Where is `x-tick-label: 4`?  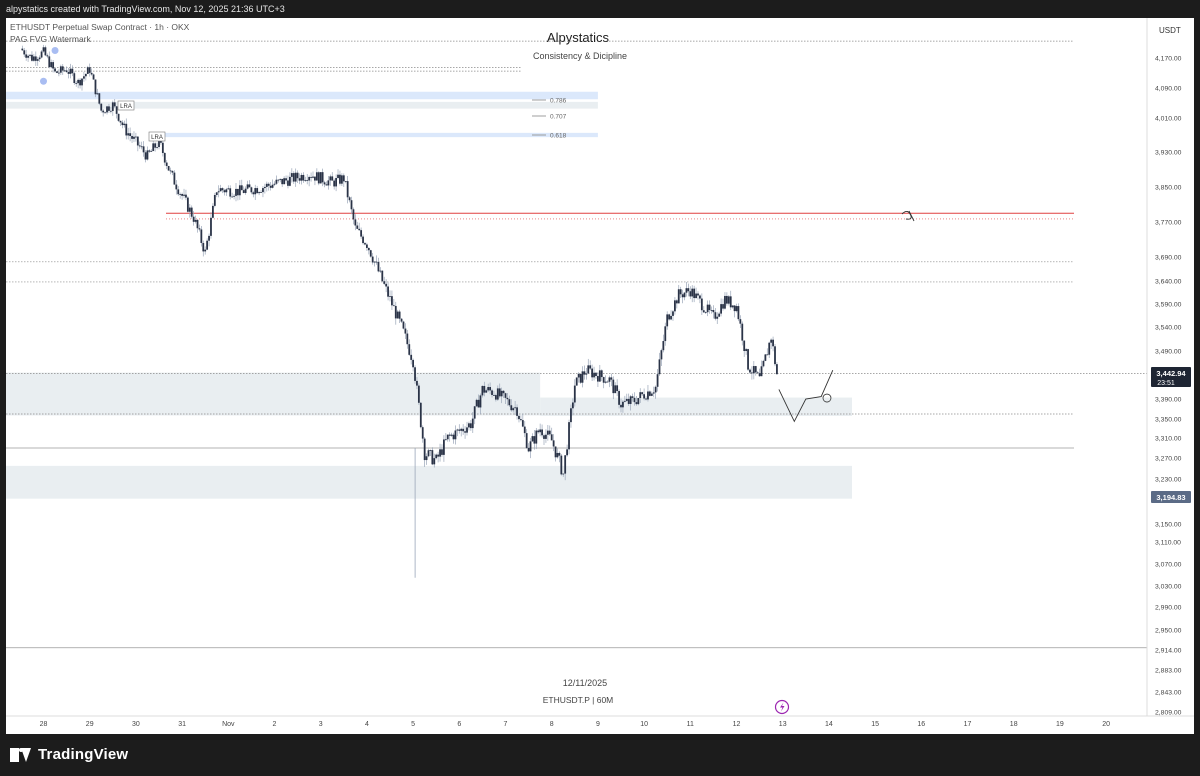
x-tick-label: 4 is located at coordinates (367, 724).